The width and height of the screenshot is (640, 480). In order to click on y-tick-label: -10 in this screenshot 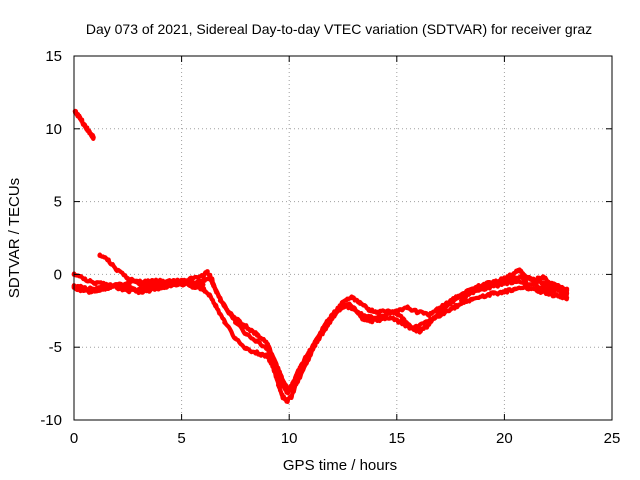, I will do `click(51, 420)`.